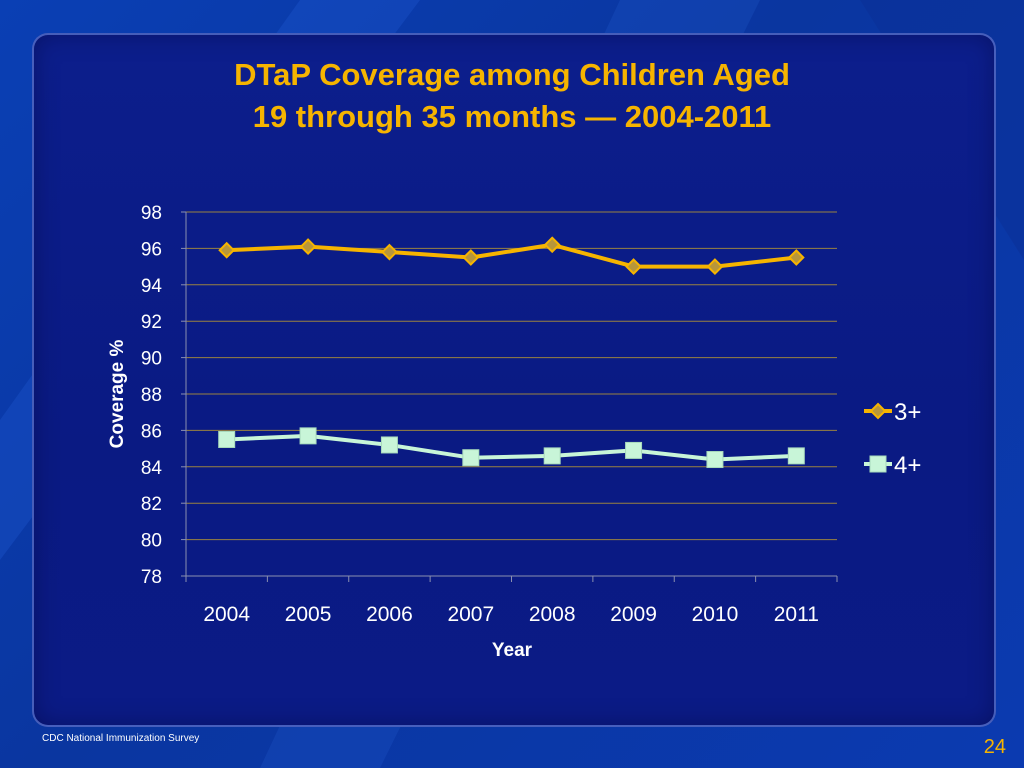 The image size is (1024, 768). I want to click on x-tick-label: 2008, so click(552, 614).